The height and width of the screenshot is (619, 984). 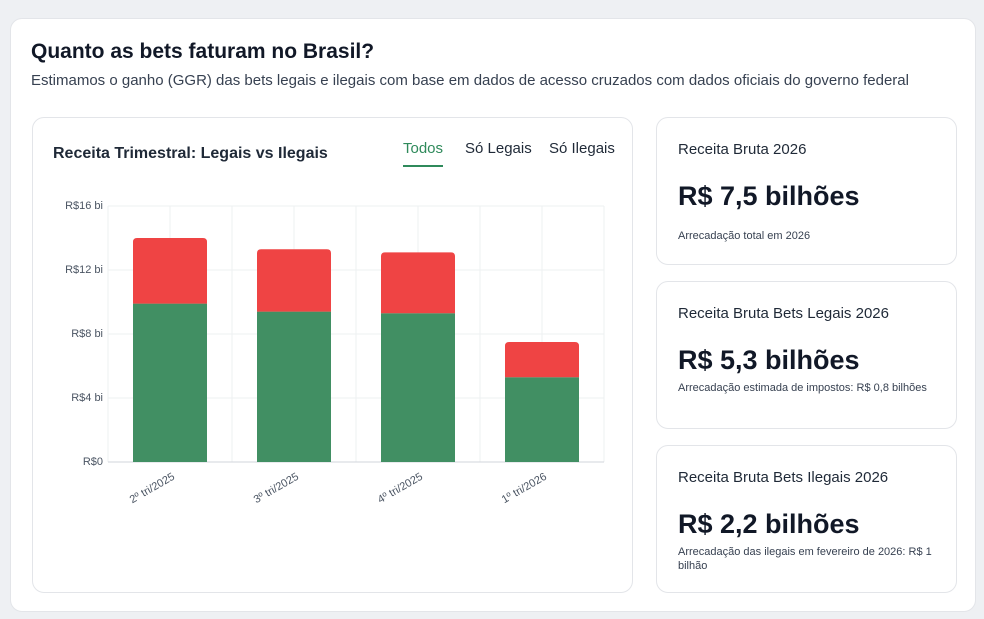 What do you see at coordinates (769, 524) in the screenshot?
I see `card-value: R$ 2,2 bilhões` at bounding box center [769, 524].